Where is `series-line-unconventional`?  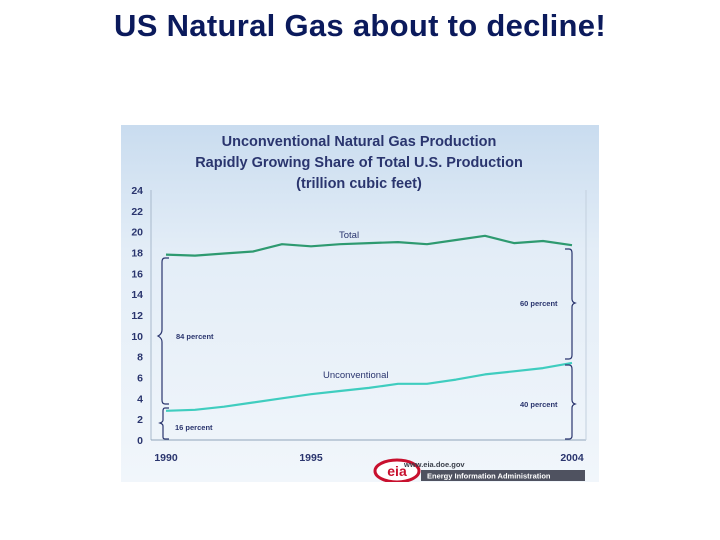
series-line-unconventional is located at coordinates (369, 386).